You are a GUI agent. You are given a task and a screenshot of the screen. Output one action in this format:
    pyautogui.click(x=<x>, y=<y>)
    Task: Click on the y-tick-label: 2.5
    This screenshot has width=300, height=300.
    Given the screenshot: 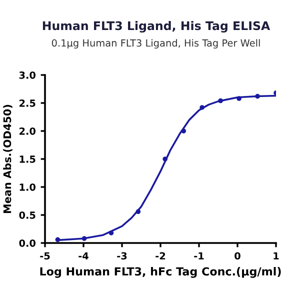 What is the action you would take?
    pyautogui.click(x=28, y=103)
    